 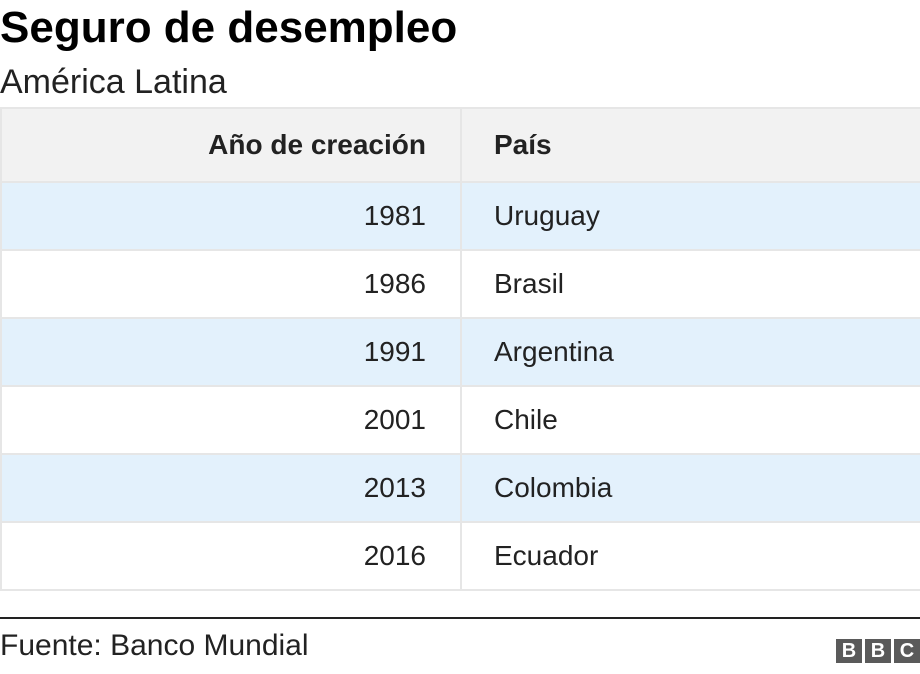 What do you see at coordinates (231, 352) in the screenshot?
I see `cell-year: 1991` at bounding box center [231, 352].